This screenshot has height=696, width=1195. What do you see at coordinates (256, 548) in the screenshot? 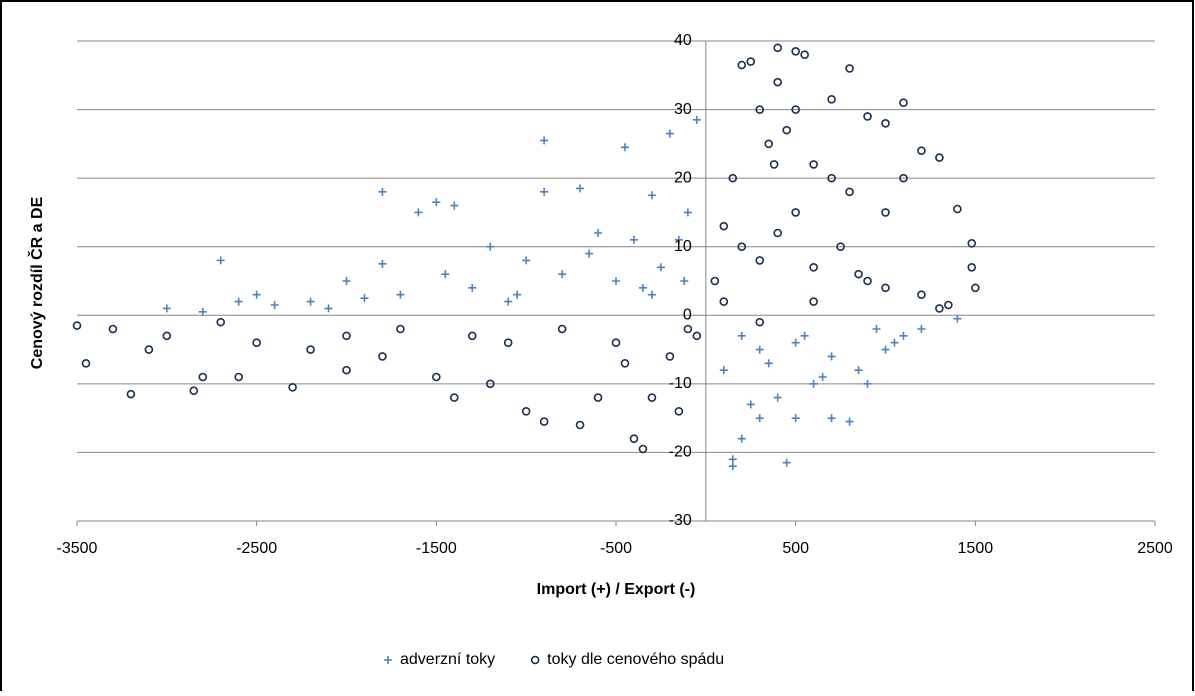
I see `x-tick-label: -2500` at bounding box center [256, 548].